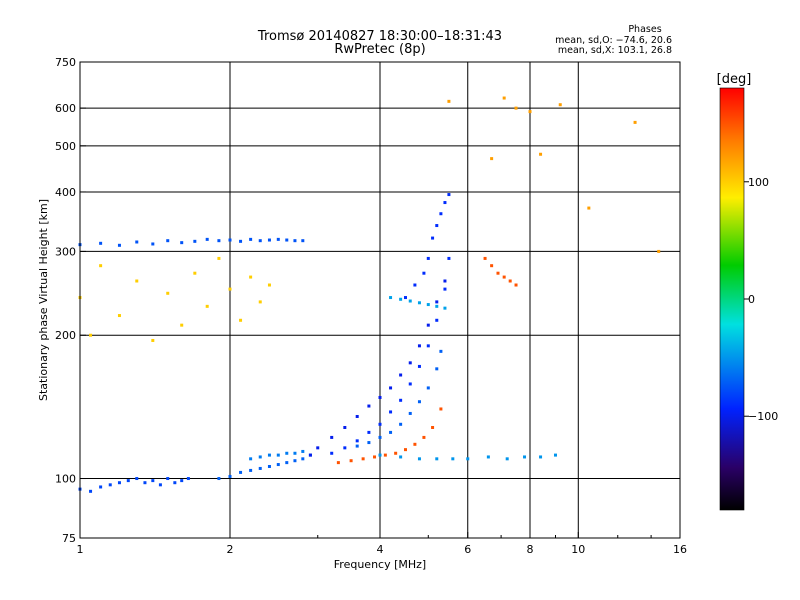  What do you see at coordinates (70, 300) in the screenshot?
I see `y-axis-ticks: 75 100 200 300 400 500 600 750` at bounding box center [70, 300].